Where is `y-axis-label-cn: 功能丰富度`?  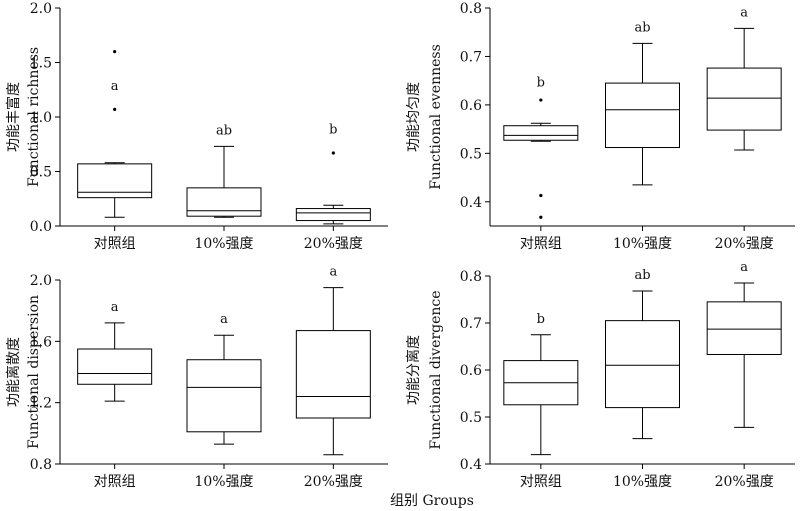 y-axis-label-cn: 功能丰富度 is located at coordinates (13, 117).